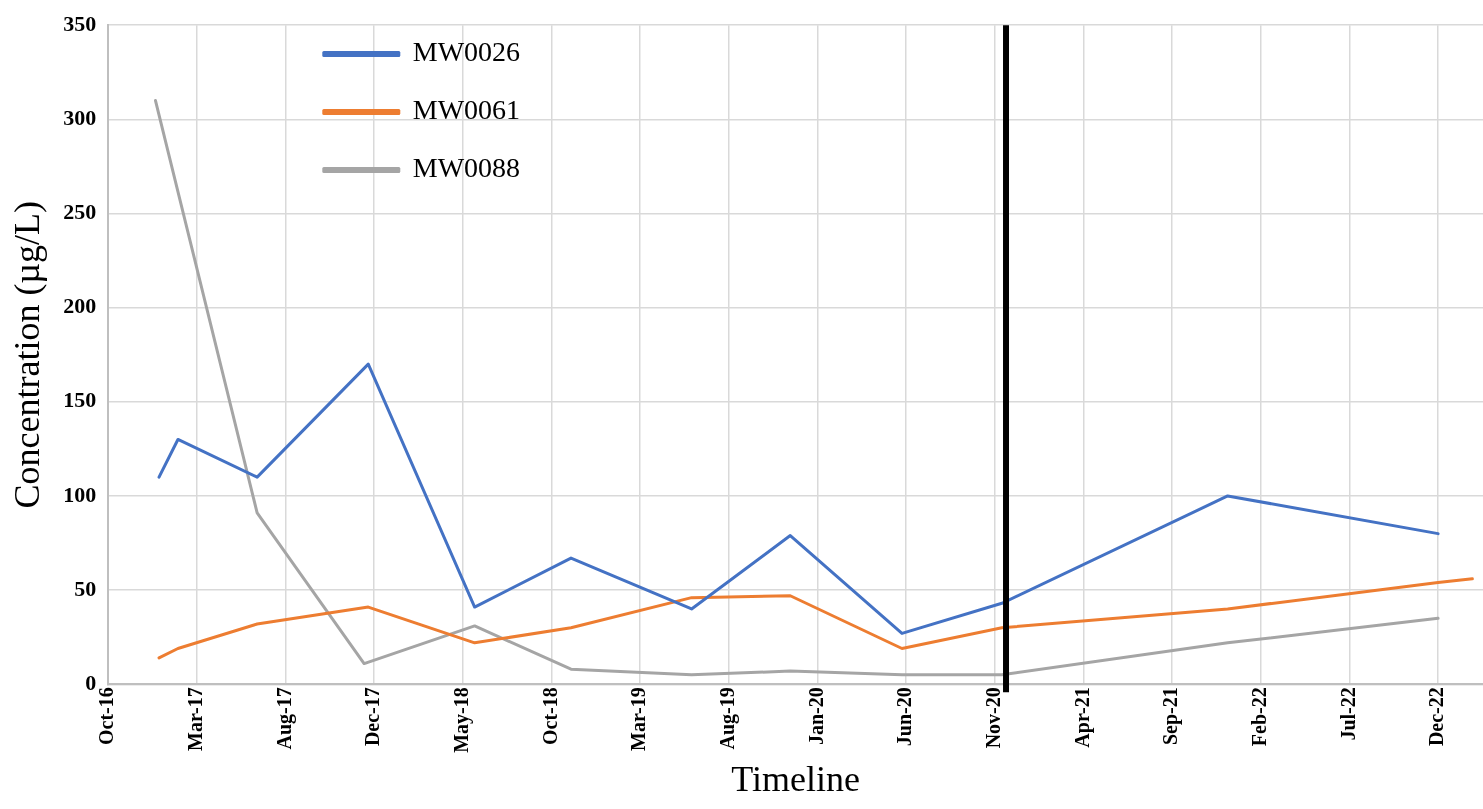  Describe the element at coordinates (466, 52) in the screenshot. I see `legend-label: MW0026` at that location.